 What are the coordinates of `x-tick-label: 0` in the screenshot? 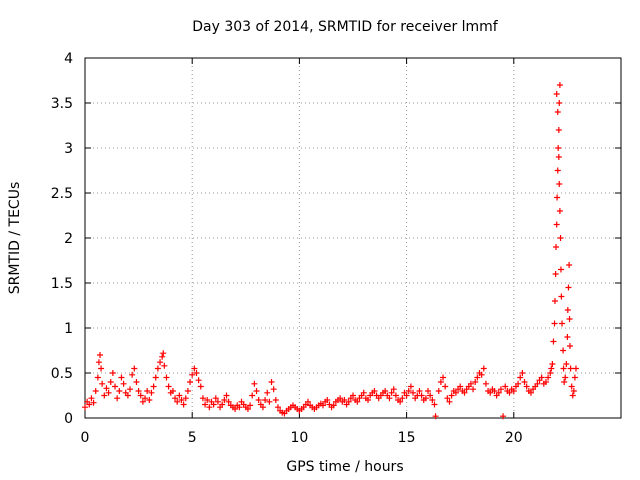 It's located at (85, 438).